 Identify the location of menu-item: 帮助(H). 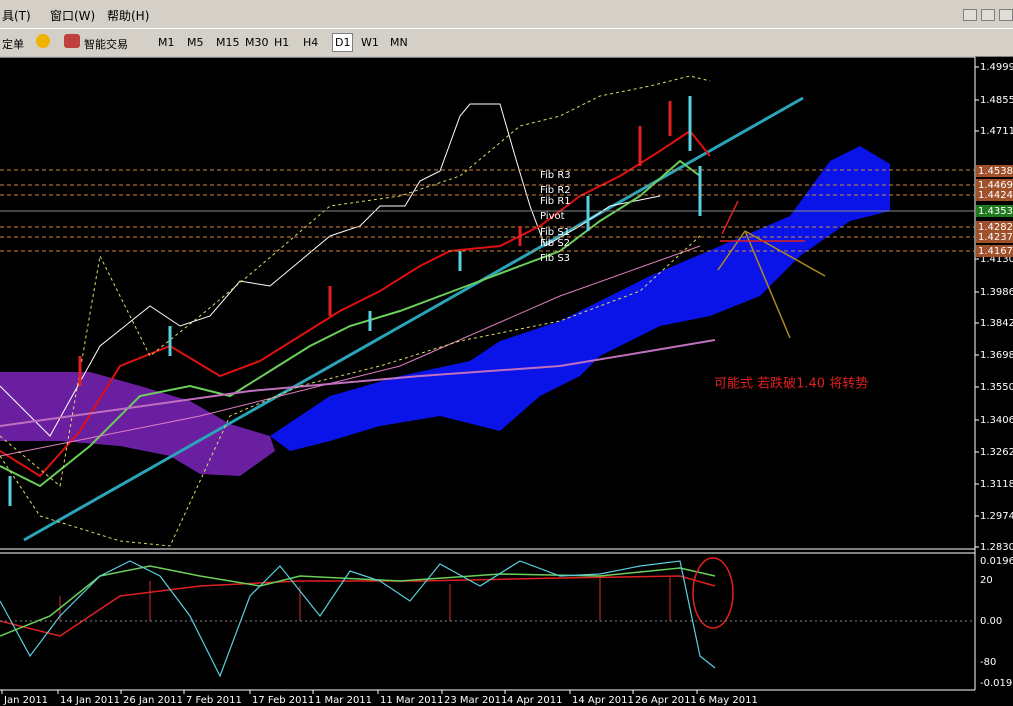
(128, 16).